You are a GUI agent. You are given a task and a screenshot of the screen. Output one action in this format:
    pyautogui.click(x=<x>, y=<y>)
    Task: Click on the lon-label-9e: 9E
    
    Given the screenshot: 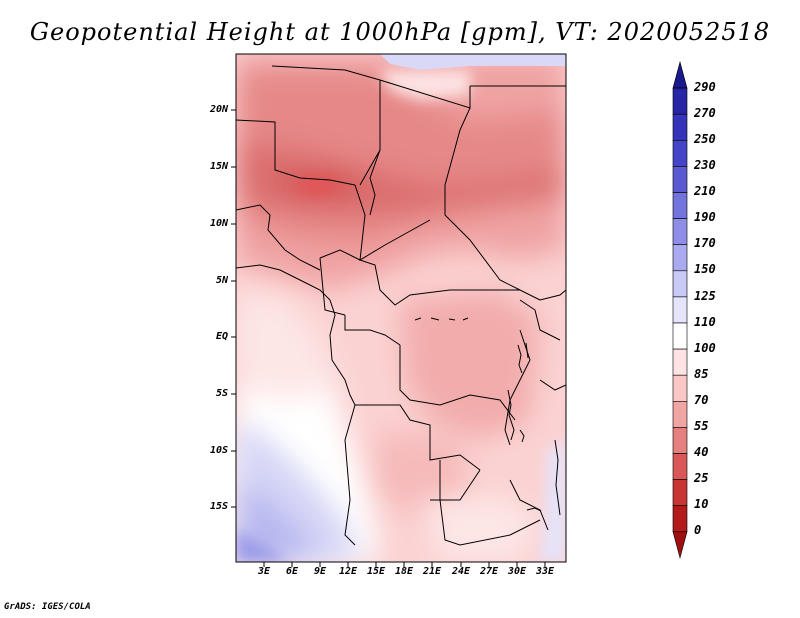 What is the action you would take?
    pyautogui.click(x=320, y=571)
    